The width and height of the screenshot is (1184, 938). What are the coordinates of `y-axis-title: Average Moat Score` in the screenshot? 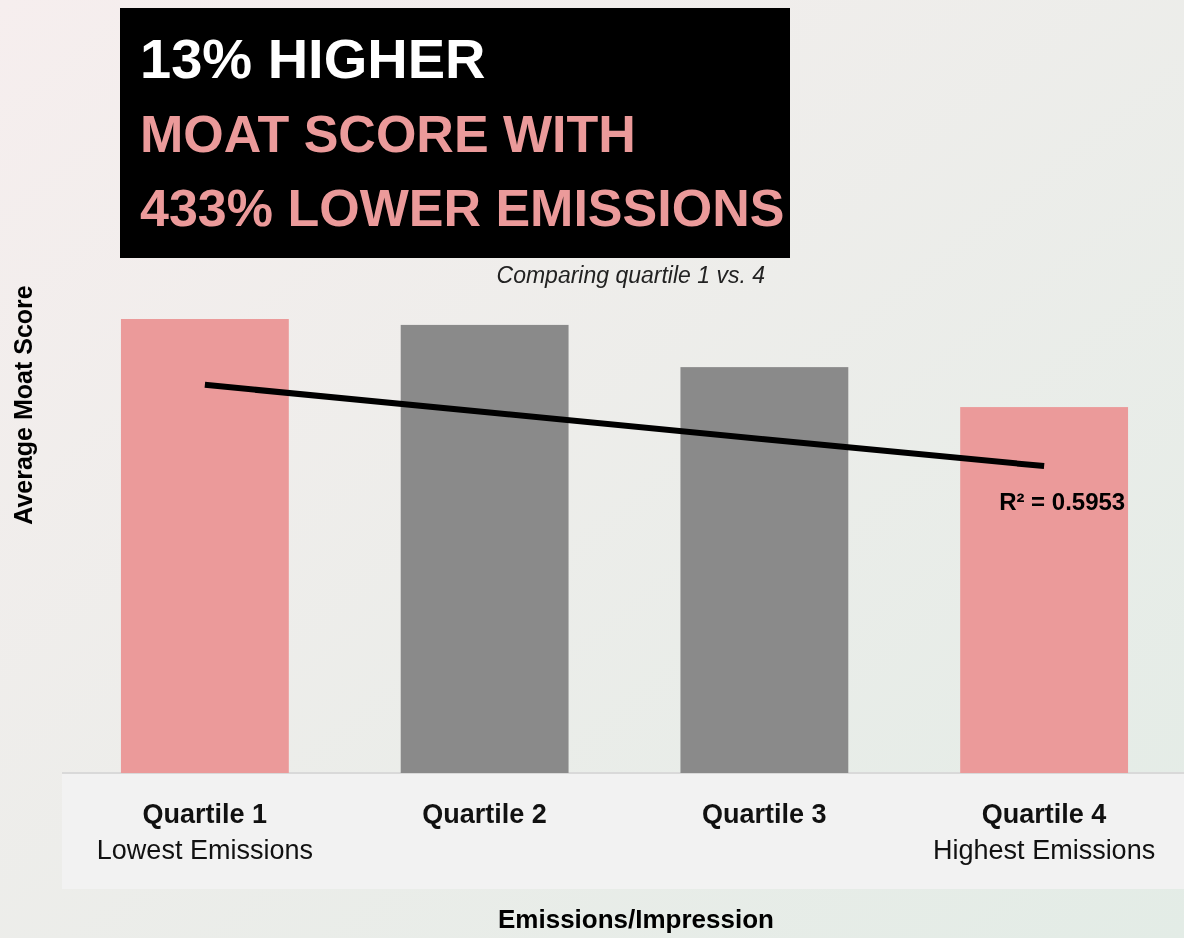 It's located at (23, 405).